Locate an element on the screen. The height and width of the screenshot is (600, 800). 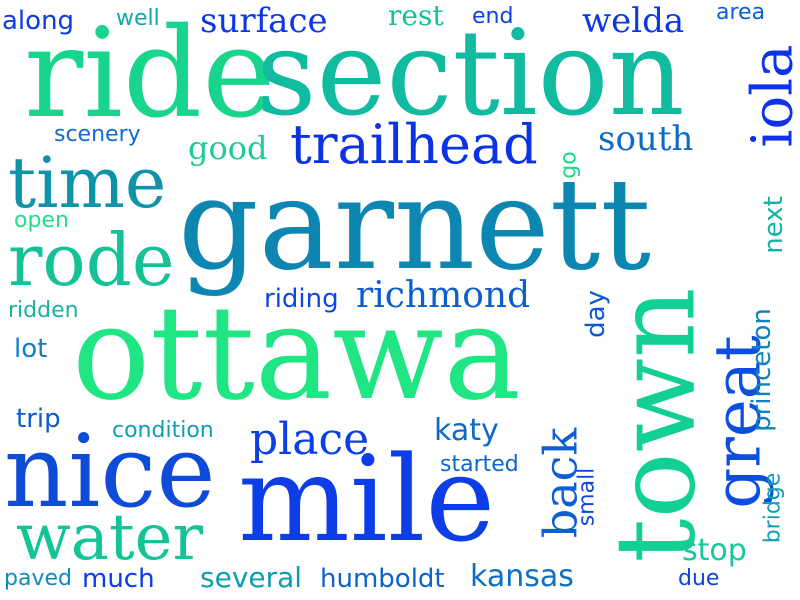
word-due: due is located at coordinates (699, 578).